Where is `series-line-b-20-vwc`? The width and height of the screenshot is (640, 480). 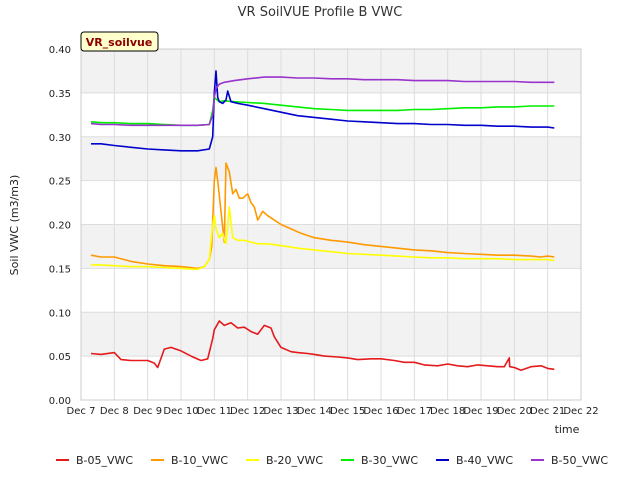
series-line-b-20-vwc is located at coordinates (323, 238).